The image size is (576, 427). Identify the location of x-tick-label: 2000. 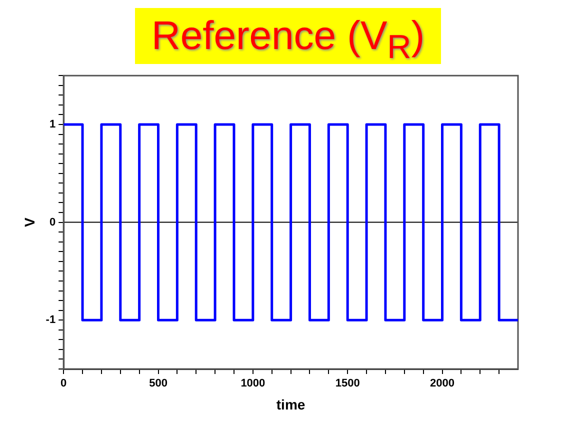
(442, 384).